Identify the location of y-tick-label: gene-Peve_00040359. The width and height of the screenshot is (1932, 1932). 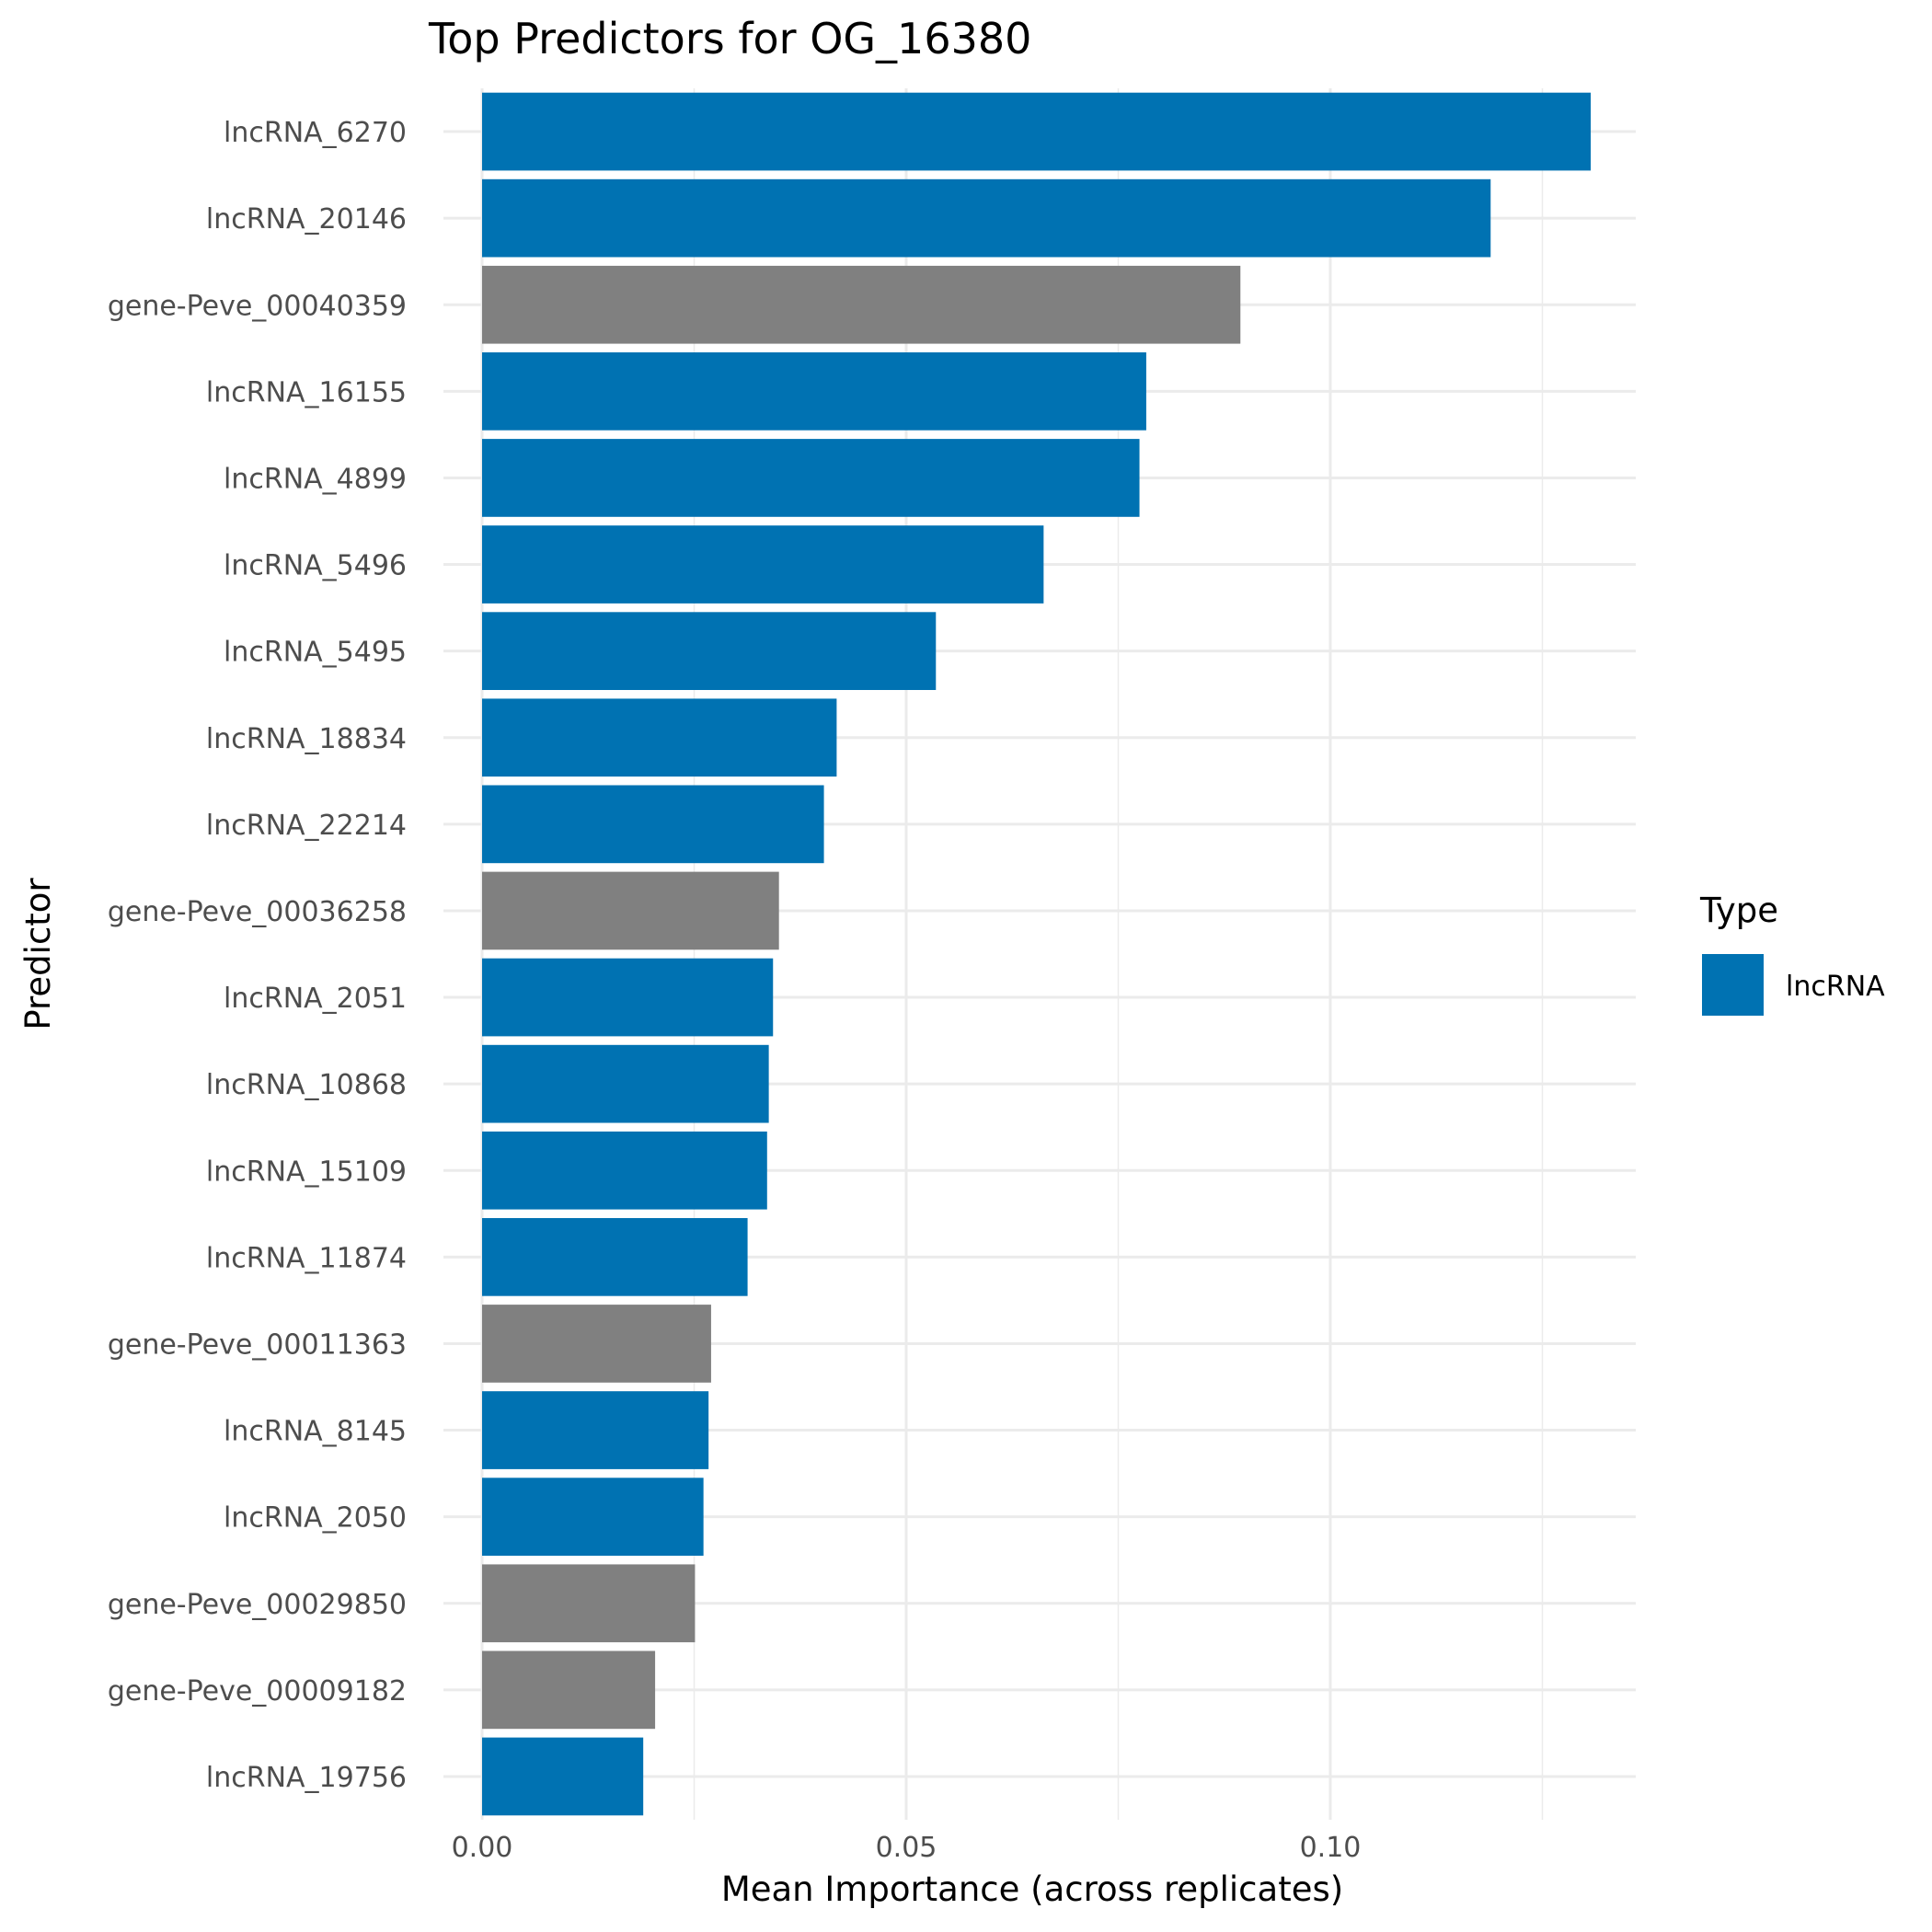
(257, 306).